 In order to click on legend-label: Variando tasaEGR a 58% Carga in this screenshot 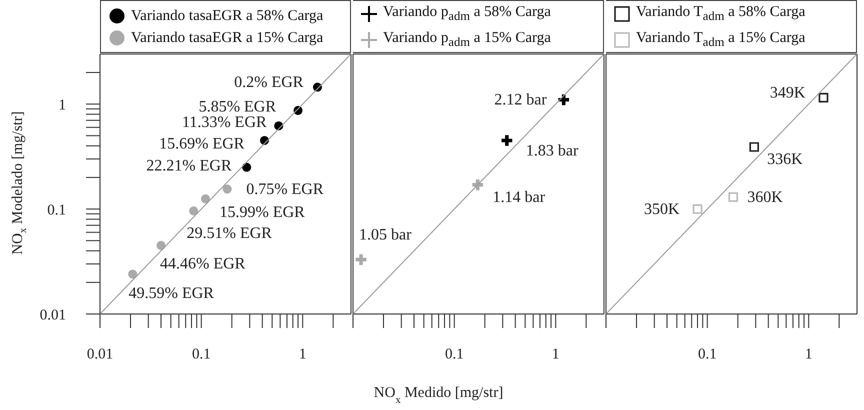, I will do `click(227, 16)`.